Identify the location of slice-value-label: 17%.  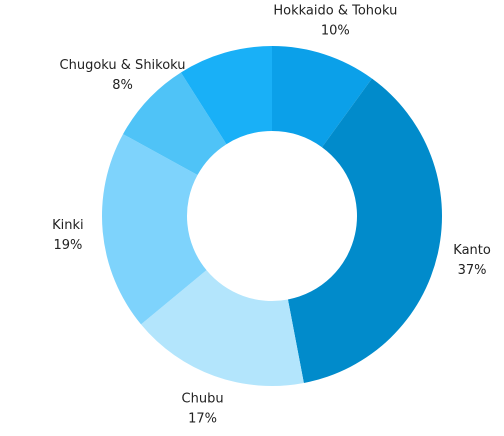
(202, 418).